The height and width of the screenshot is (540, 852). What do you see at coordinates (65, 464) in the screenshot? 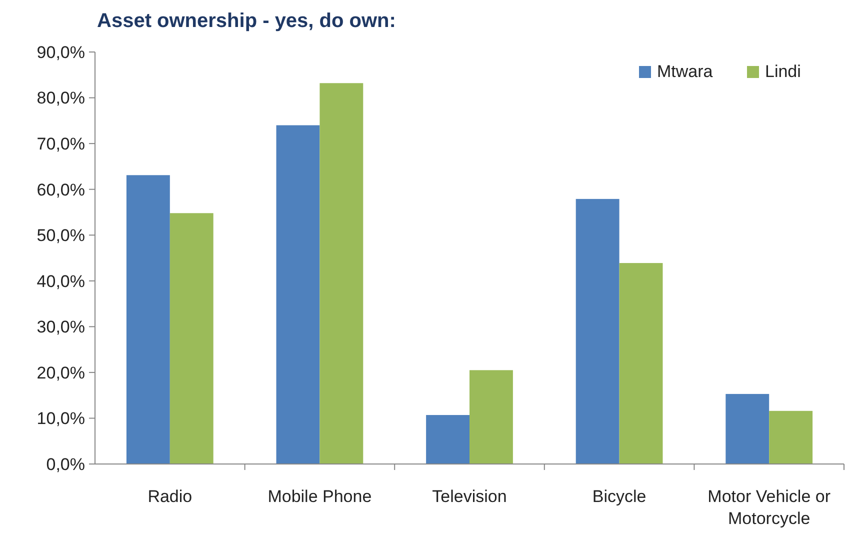
I see `y-tick-label: 0,0%` at bounding box center [65, 464].